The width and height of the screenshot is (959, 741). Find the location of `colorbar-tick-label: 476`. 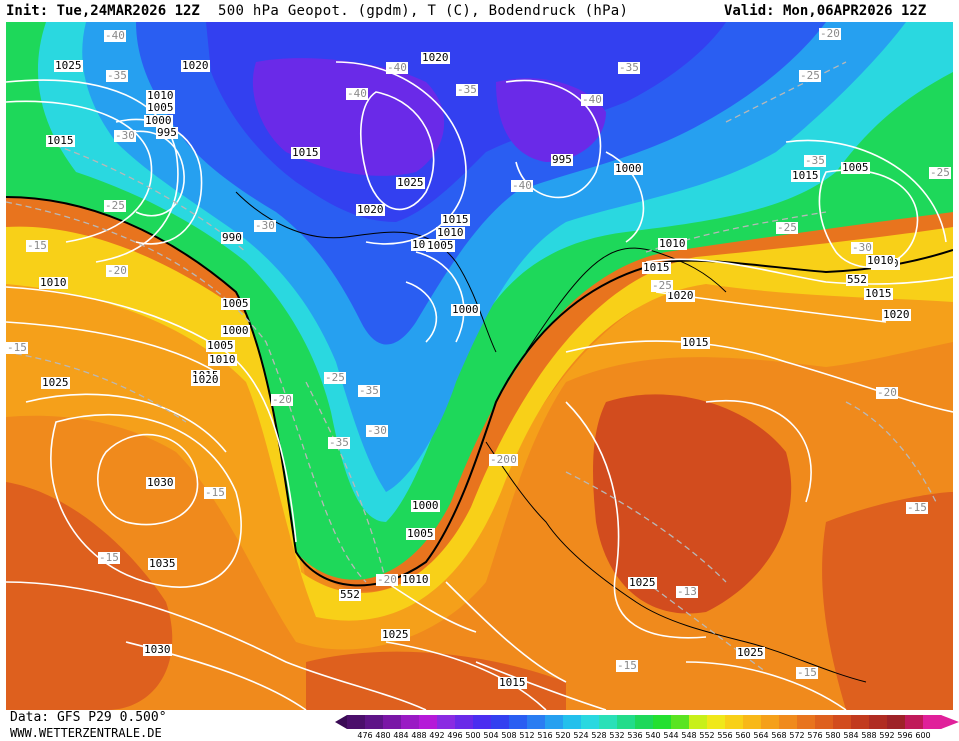

colorbar-tick-label: 476 is located at coordinates (365, 735).